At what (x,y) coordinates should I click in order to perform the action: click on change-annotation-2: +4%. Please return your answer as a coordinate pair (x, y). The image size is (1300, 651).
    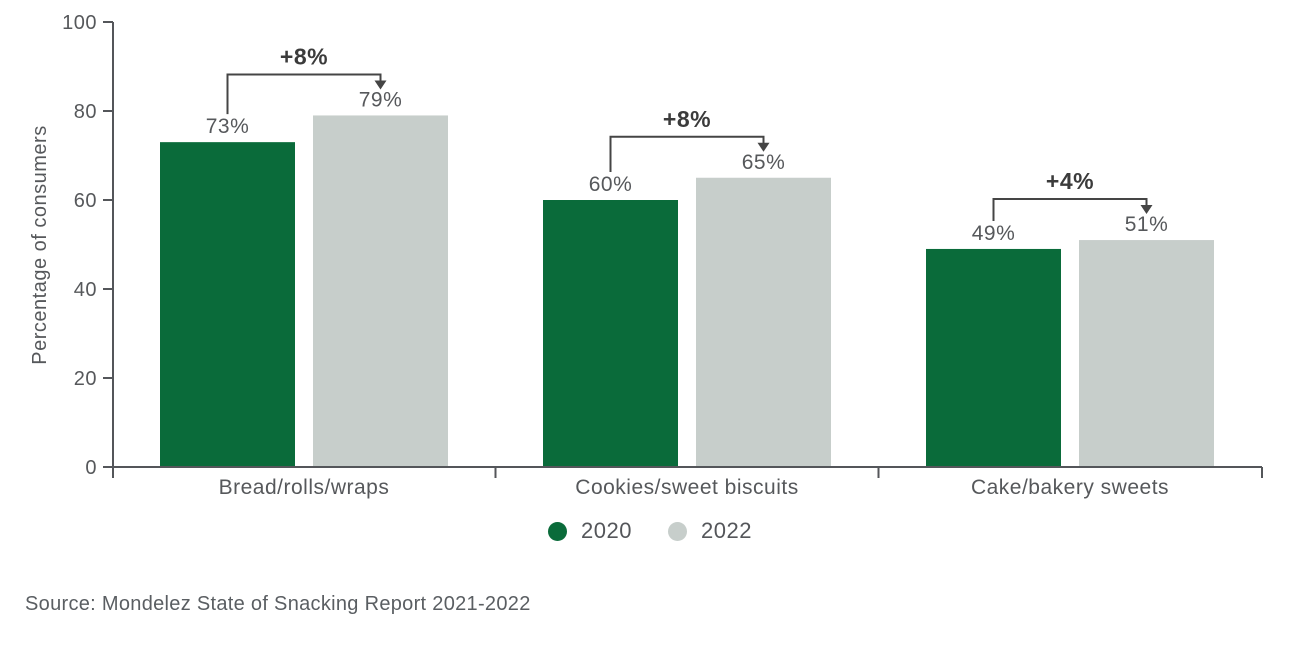
    Looking at the image, I should click on (1072, 194).